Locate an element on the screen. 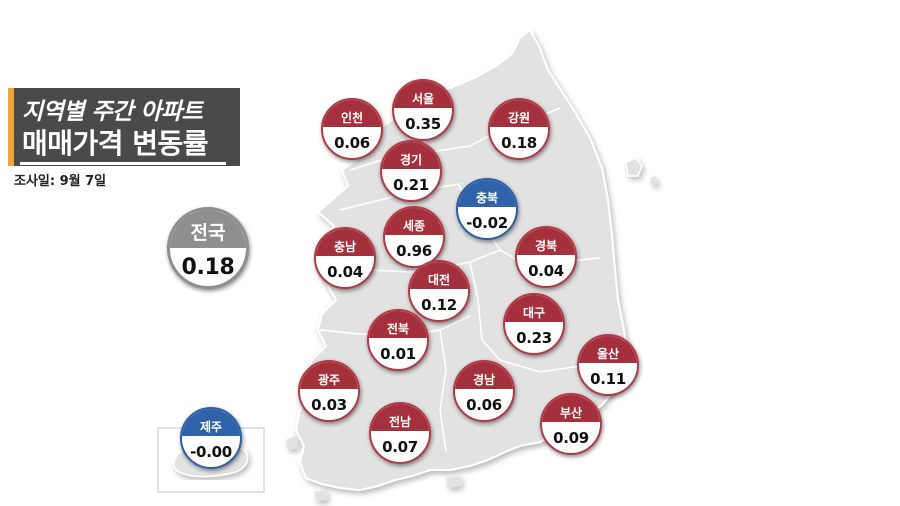  title-box is located at coordinates (124, 127).